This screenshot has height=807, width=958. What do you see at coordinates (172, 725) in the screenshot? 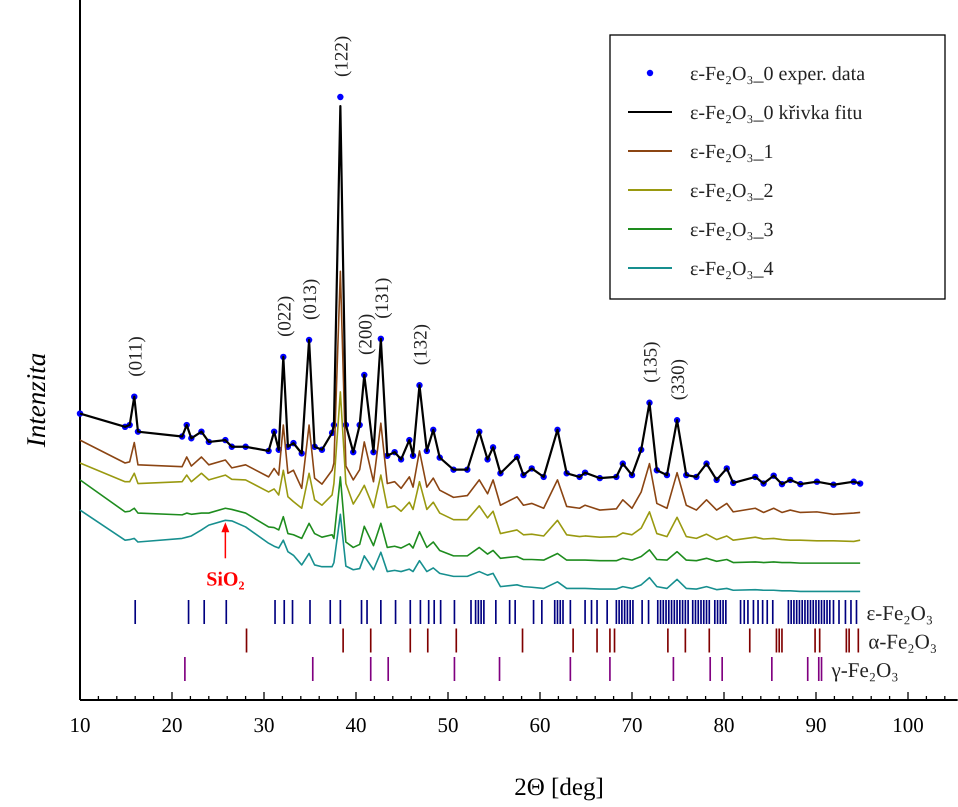
I see `x-tick-label: 20` at bounding box center [172, 725].